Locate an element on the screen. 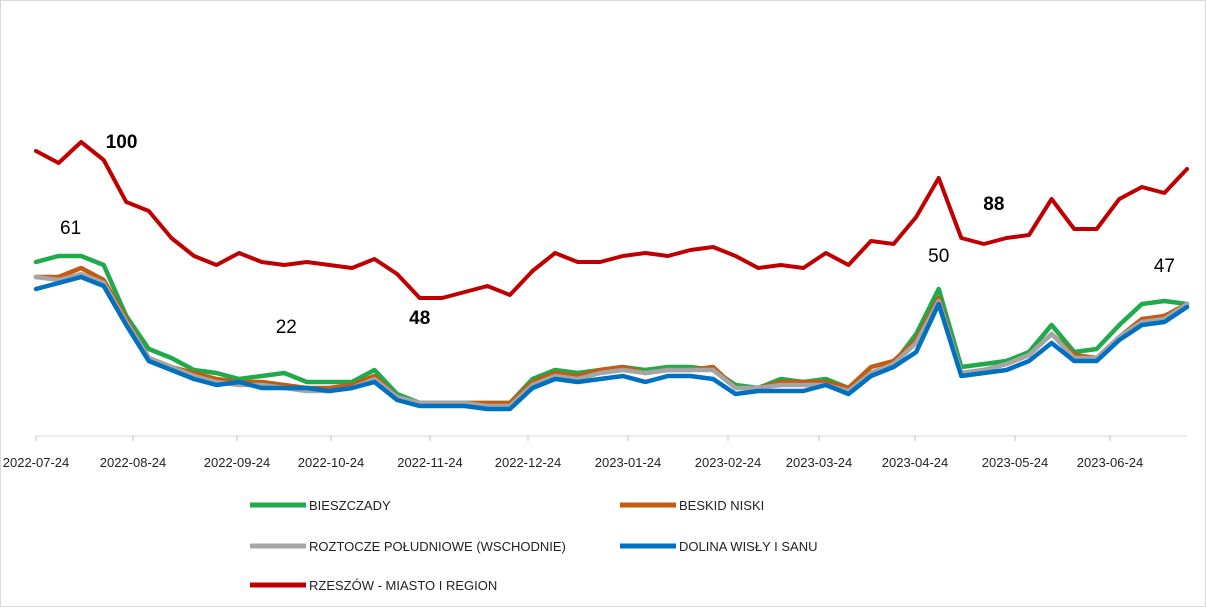  legend-label: BIESZCZADY is located at coordinates (350, 505).